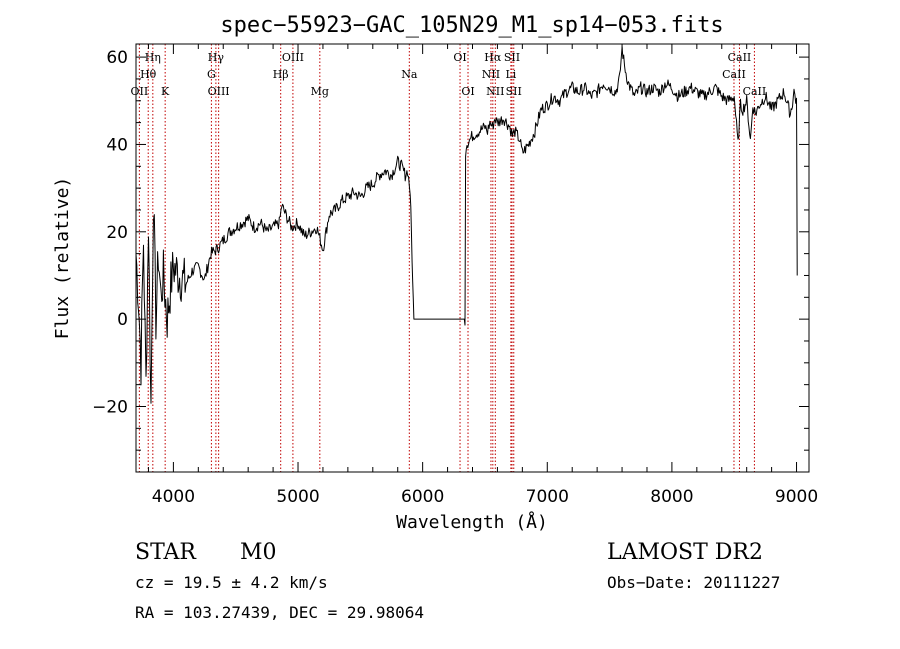 The width and height of the screenshot is (900, 649). What do you see at coordinates (153, 57) in the screenshot?
I see `spectral-line-label: Hη` at bounding box center [153, 57].